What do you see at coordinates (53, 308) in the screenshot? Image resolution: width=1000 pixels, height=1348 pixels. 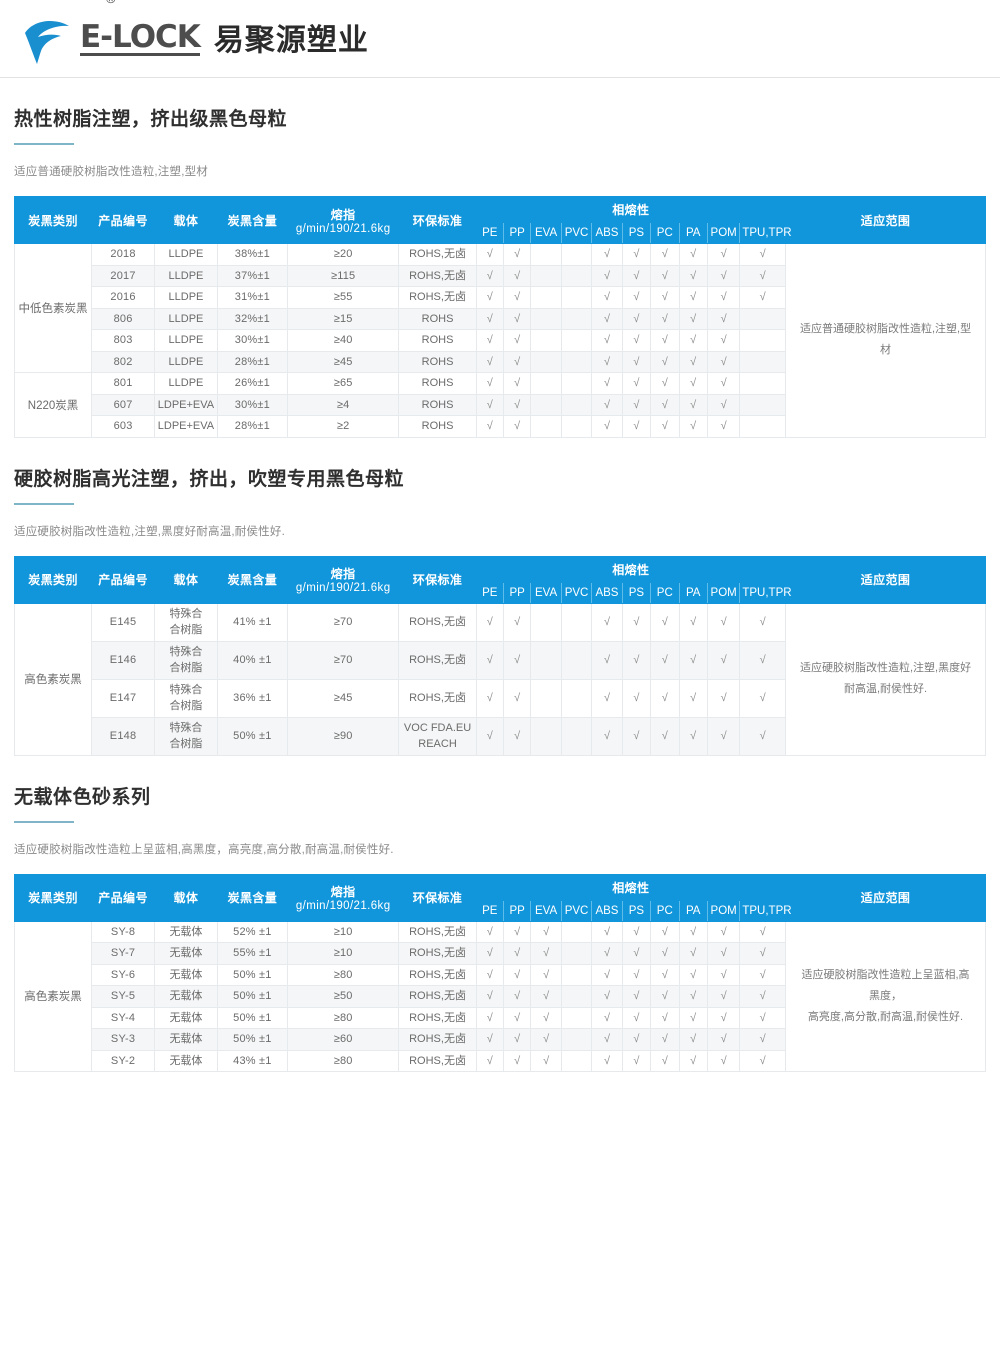 I see `cell-category: 中低色素炭黑` at bounding box center [53, 308].